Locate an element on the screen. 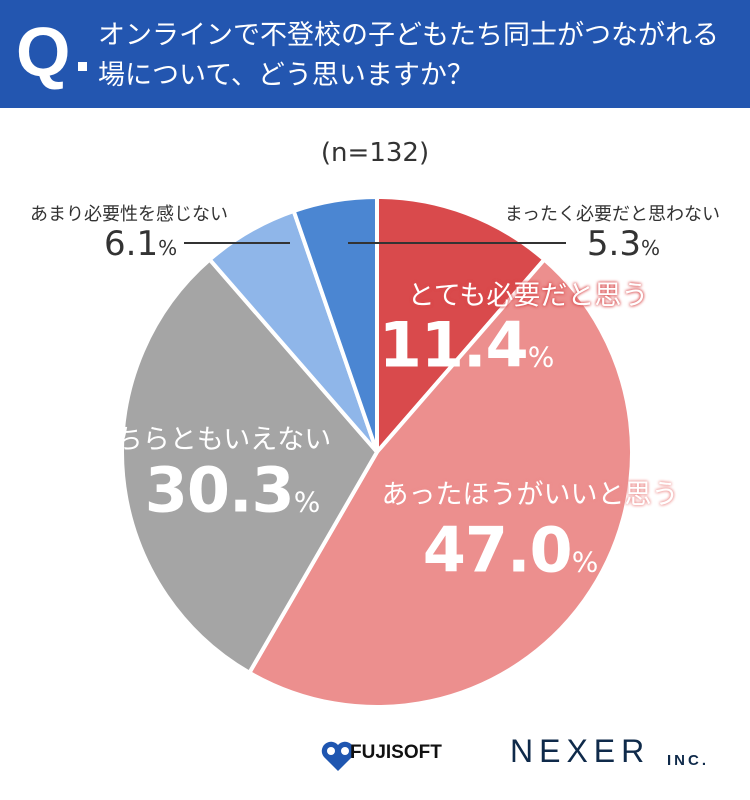  slice-value-3: 6.1% is located at coordinates (141, 244).